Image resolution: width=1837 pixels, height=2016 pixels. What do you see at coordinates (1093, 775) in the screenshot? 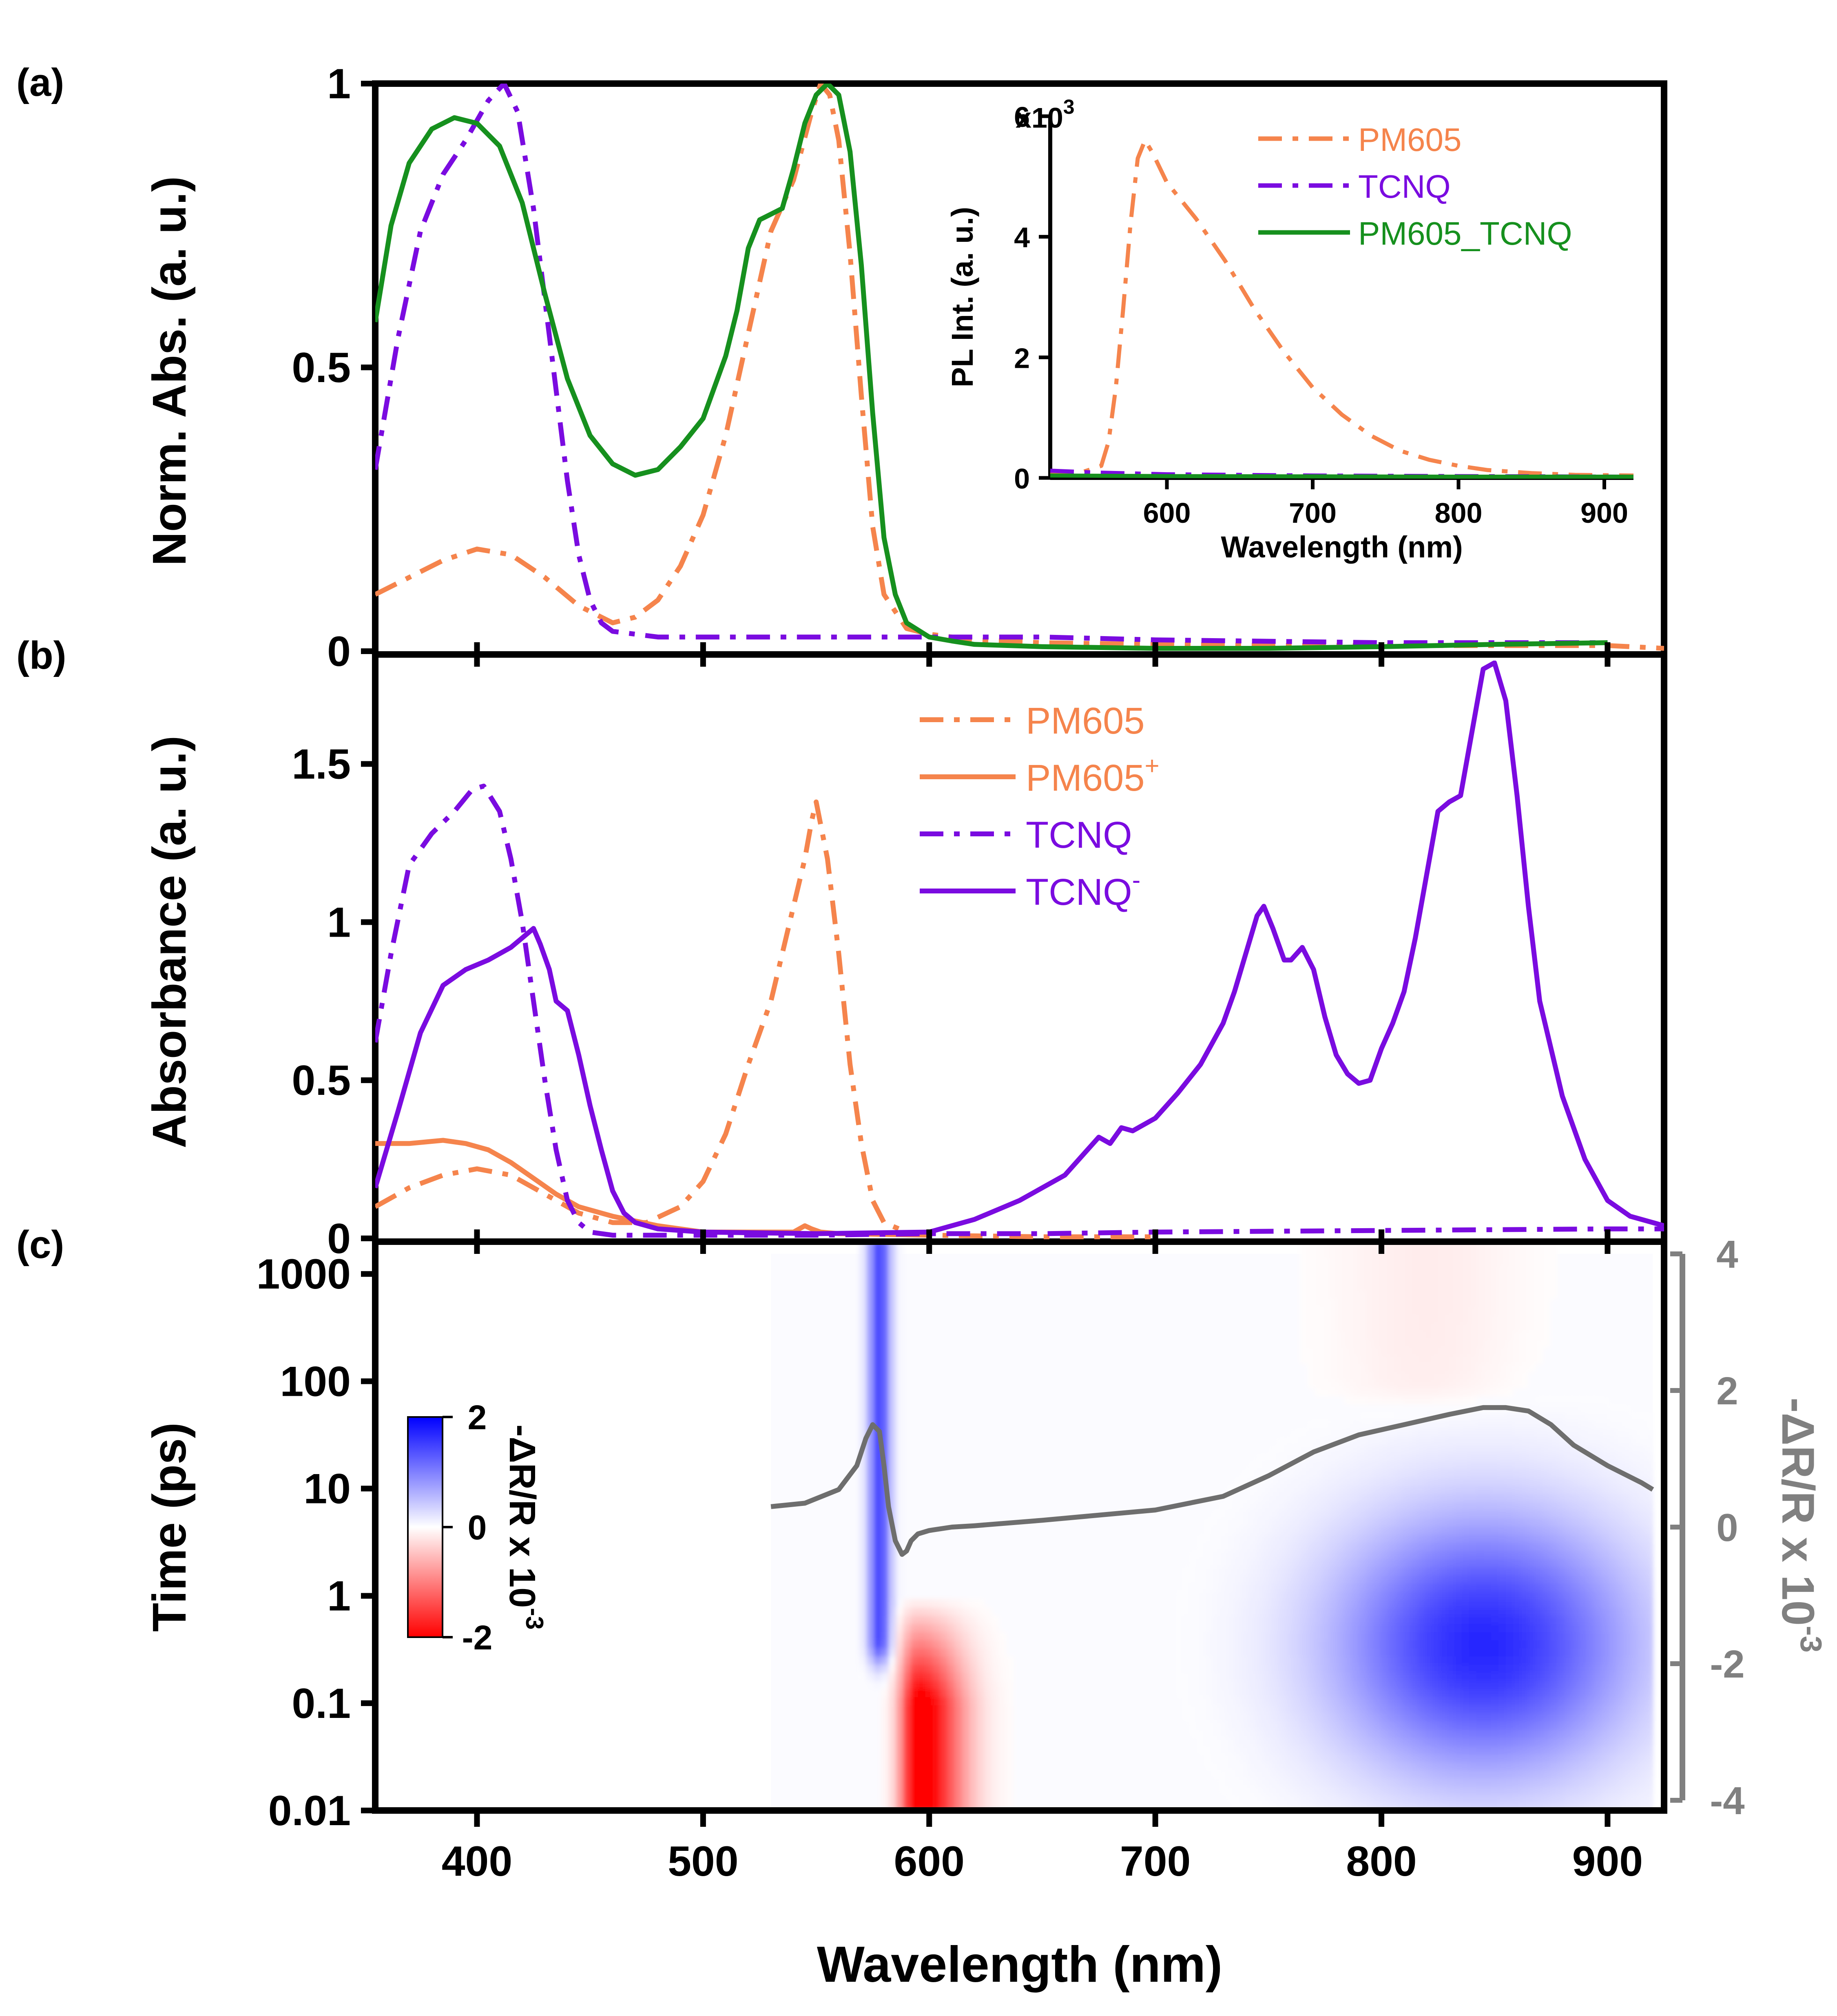
I see `panel-b-legend-label: PM605+` at bounding box center [1093, 775].